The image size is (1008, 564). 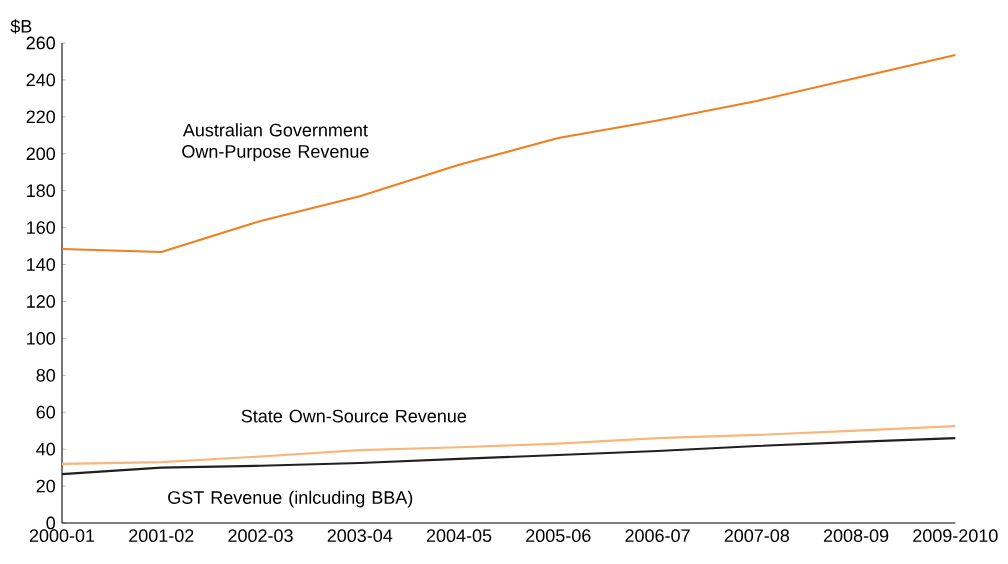 I want to click on y-tick-label: 60, so click(x=46, y=412).